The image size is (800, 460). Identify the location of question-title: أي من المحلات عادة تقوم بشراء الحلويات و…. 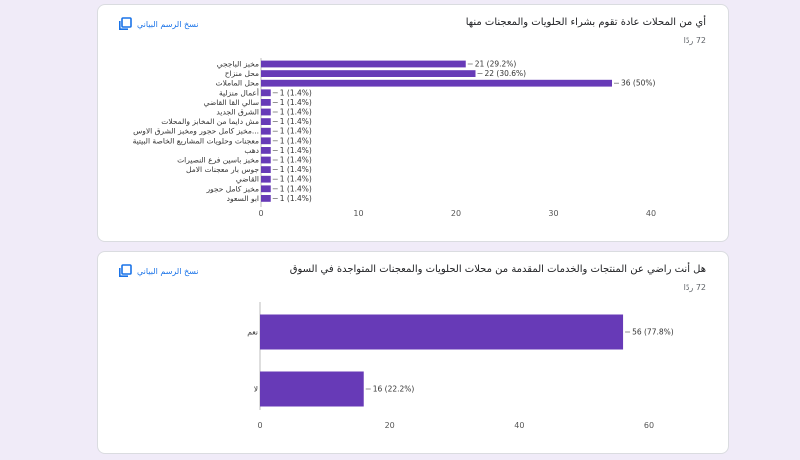
(585, 22).